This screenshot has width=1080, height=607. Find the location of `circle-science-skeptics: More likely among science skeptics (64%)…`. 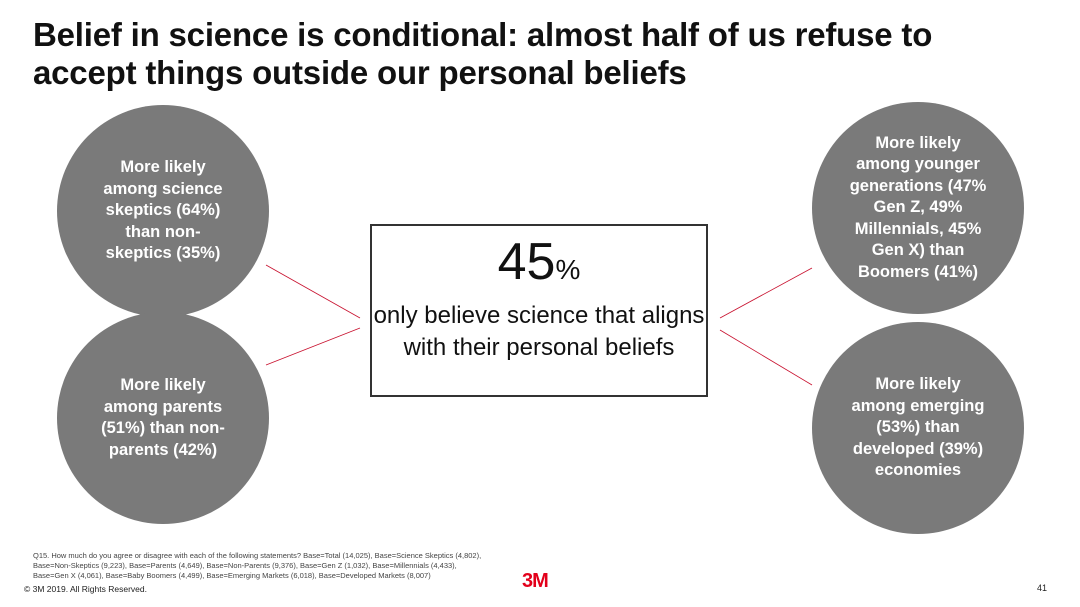

circle-science-skeptics: More likely among science skeptics (64%)… is located at coordinates (163, 211).